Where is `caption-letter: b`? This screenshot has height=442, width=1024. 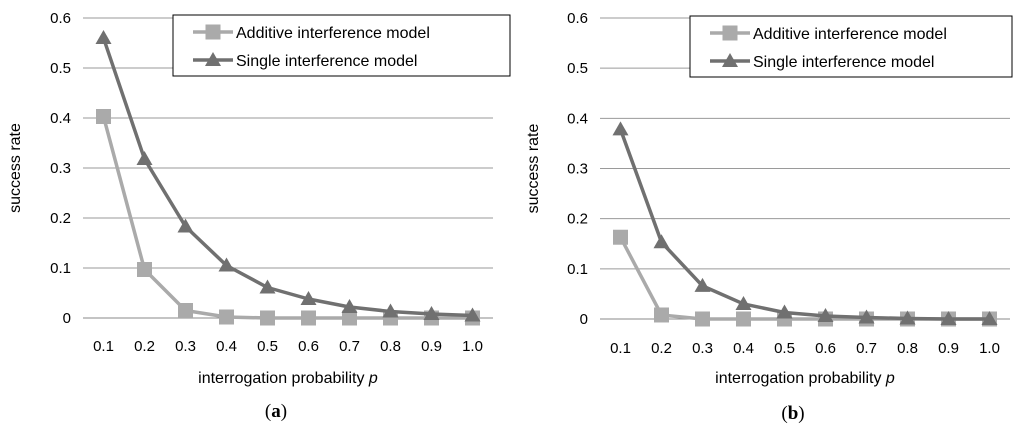 caption-letter: b is located at coordinates (793, 413).